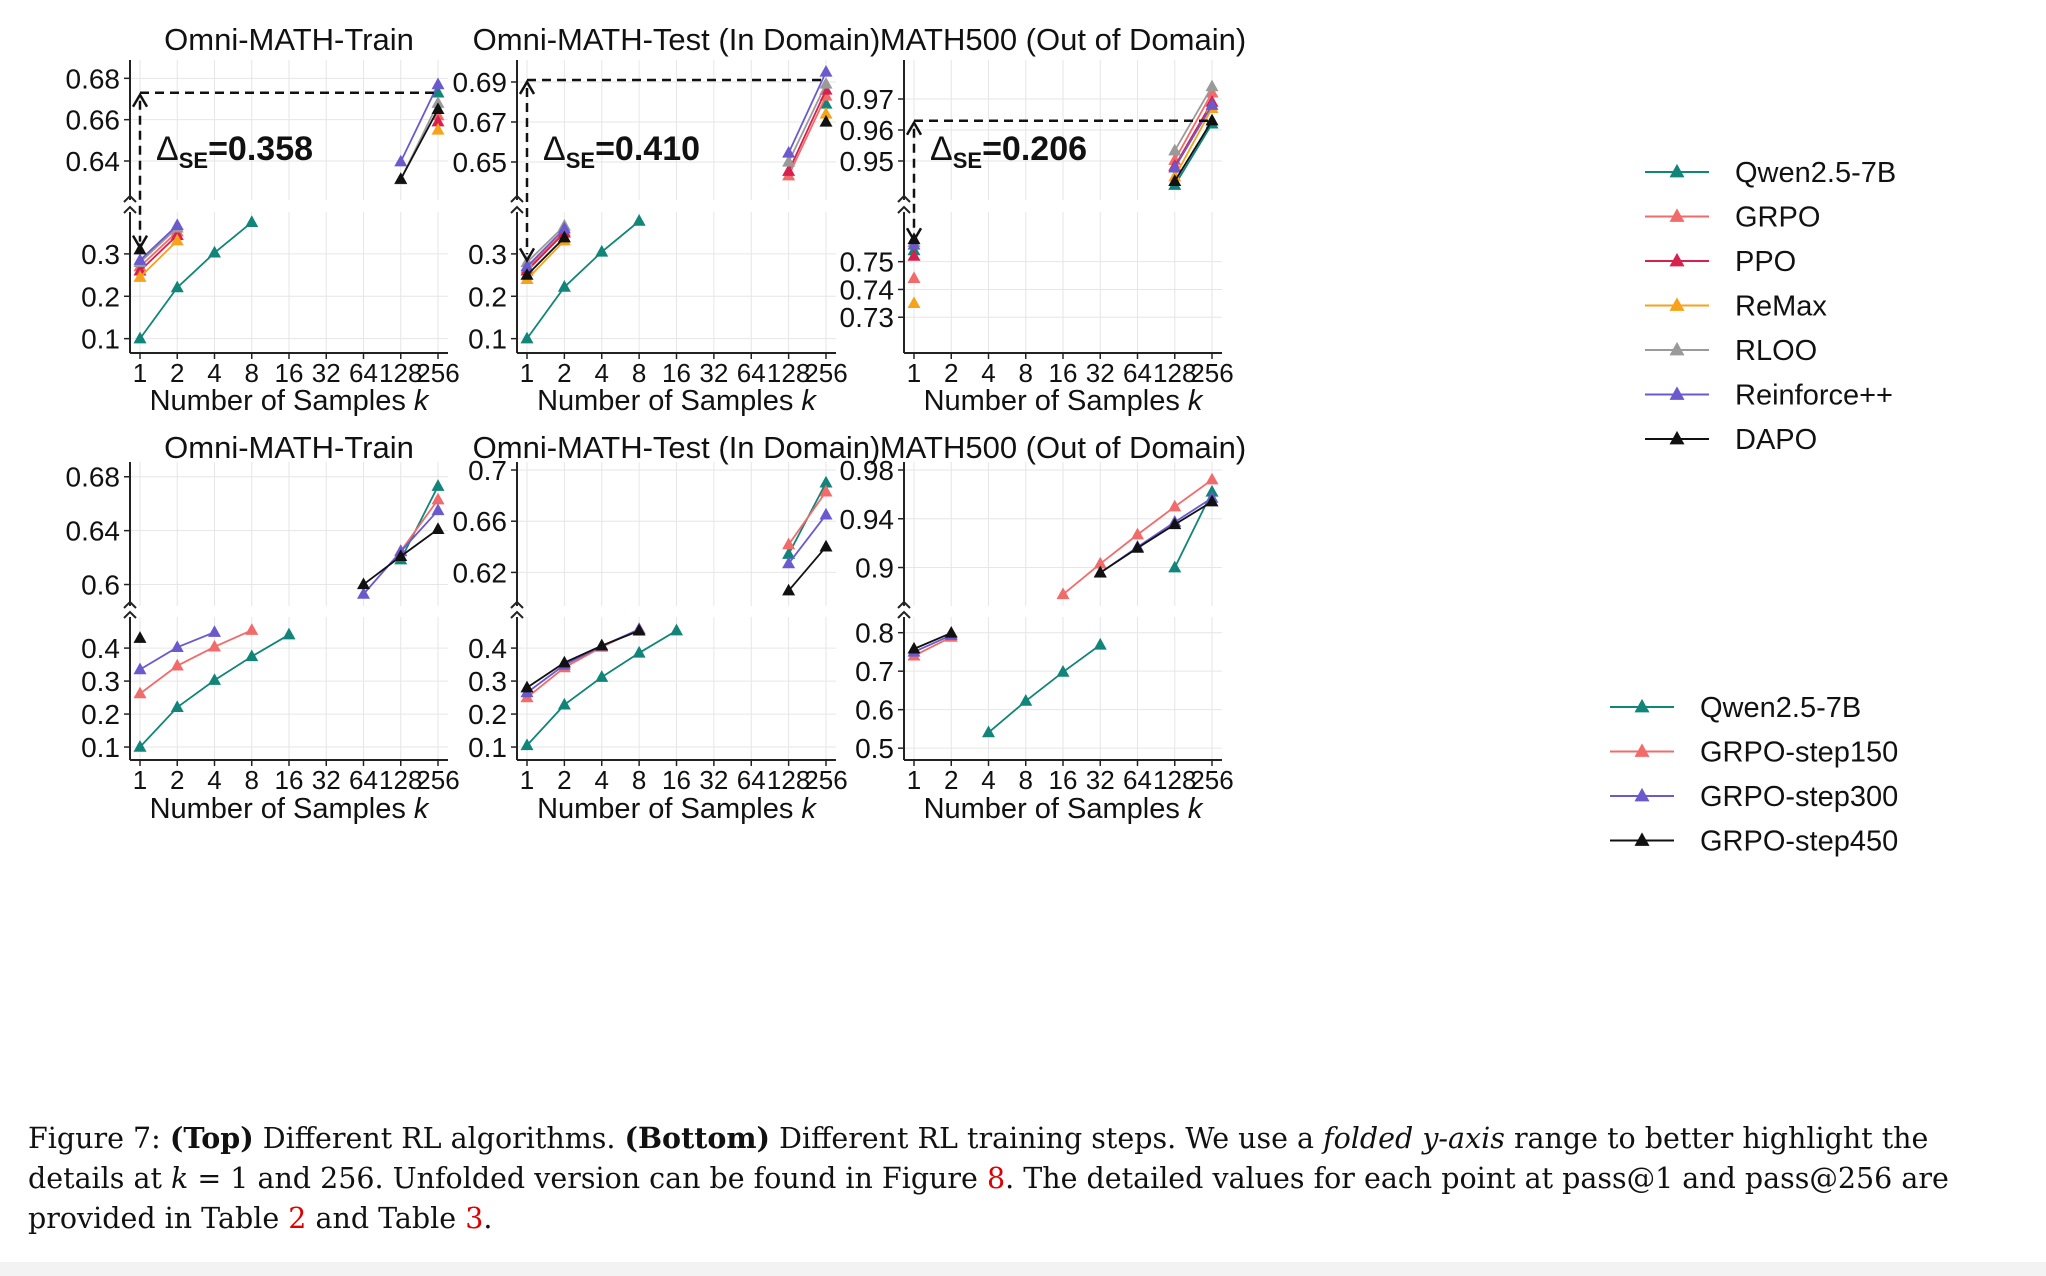  I want to click on x-tick-label: 1, so click(527, 373).